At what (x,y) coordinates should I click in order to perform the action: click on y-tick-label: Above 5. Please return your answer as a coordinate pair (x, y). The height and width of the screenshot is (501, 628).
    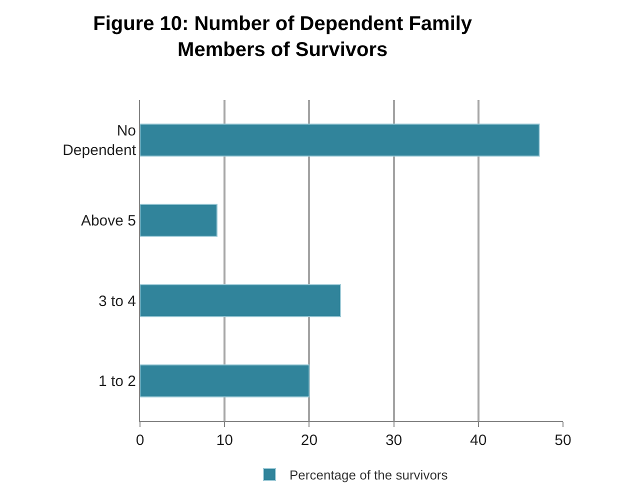
    Looking at the image, I should click on (108, 221).